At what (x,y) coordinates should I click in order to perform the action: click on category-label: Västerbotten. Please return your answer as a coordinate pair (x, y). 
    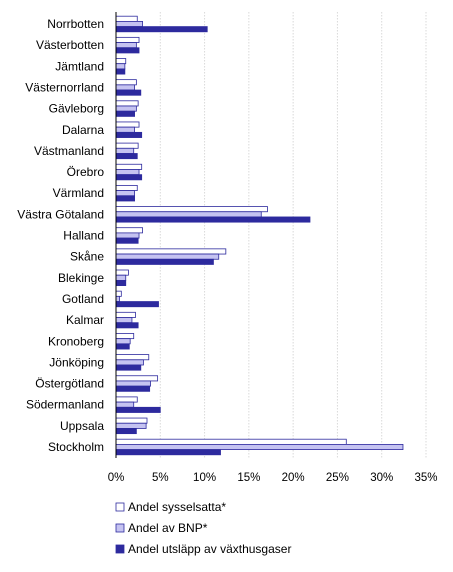
    Looking at the image, I should click on (70, 45).